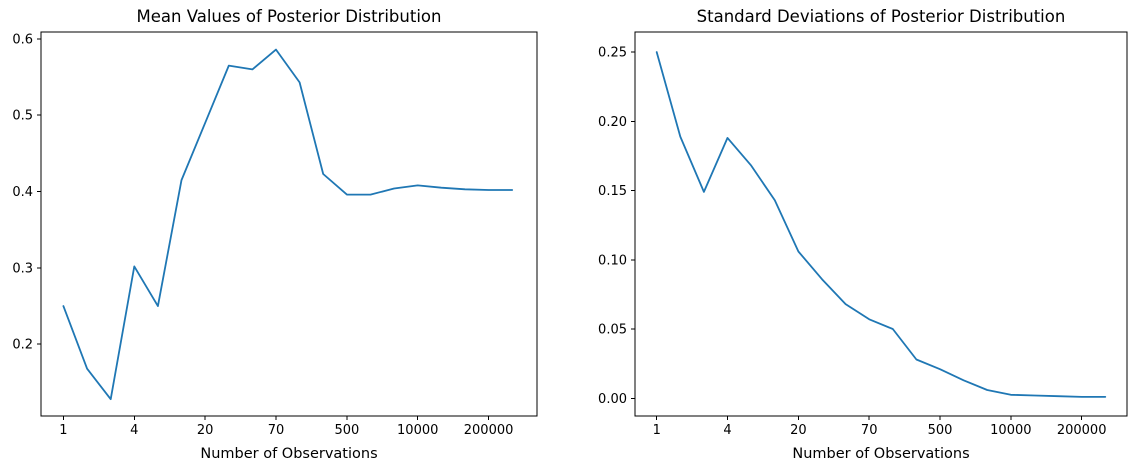  I want to click on x-axis-label-std: Number of Observations, so click(880, 454).